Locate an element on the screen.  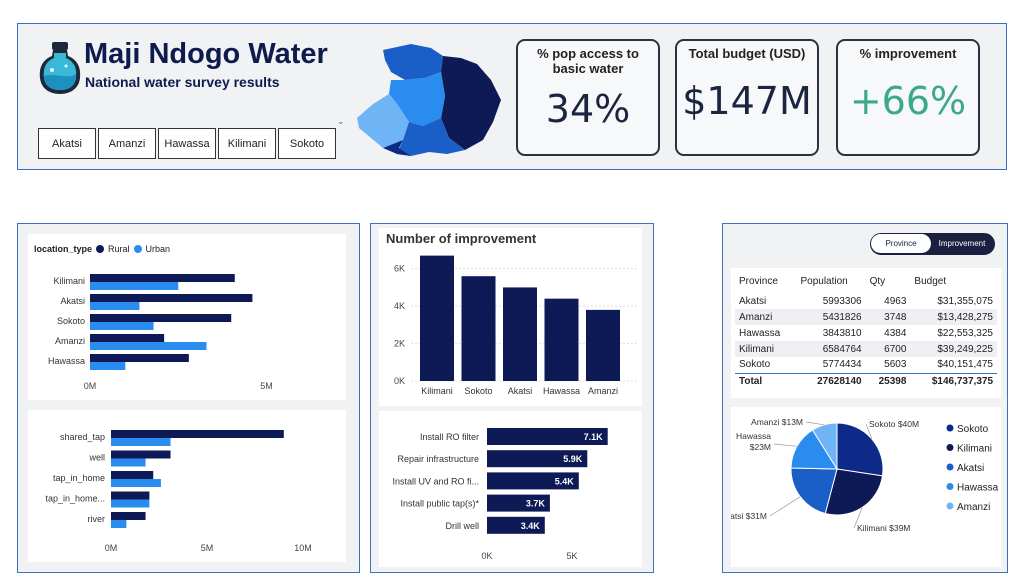
pie-slice-sokoto is located at coordinates (860, 449).